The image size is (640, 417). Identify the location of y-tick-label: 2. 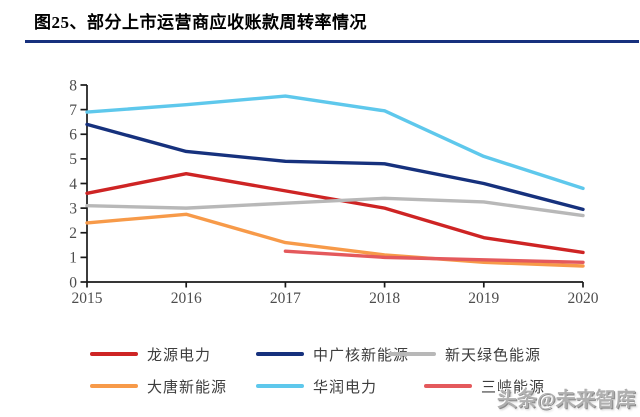
(73, 233).